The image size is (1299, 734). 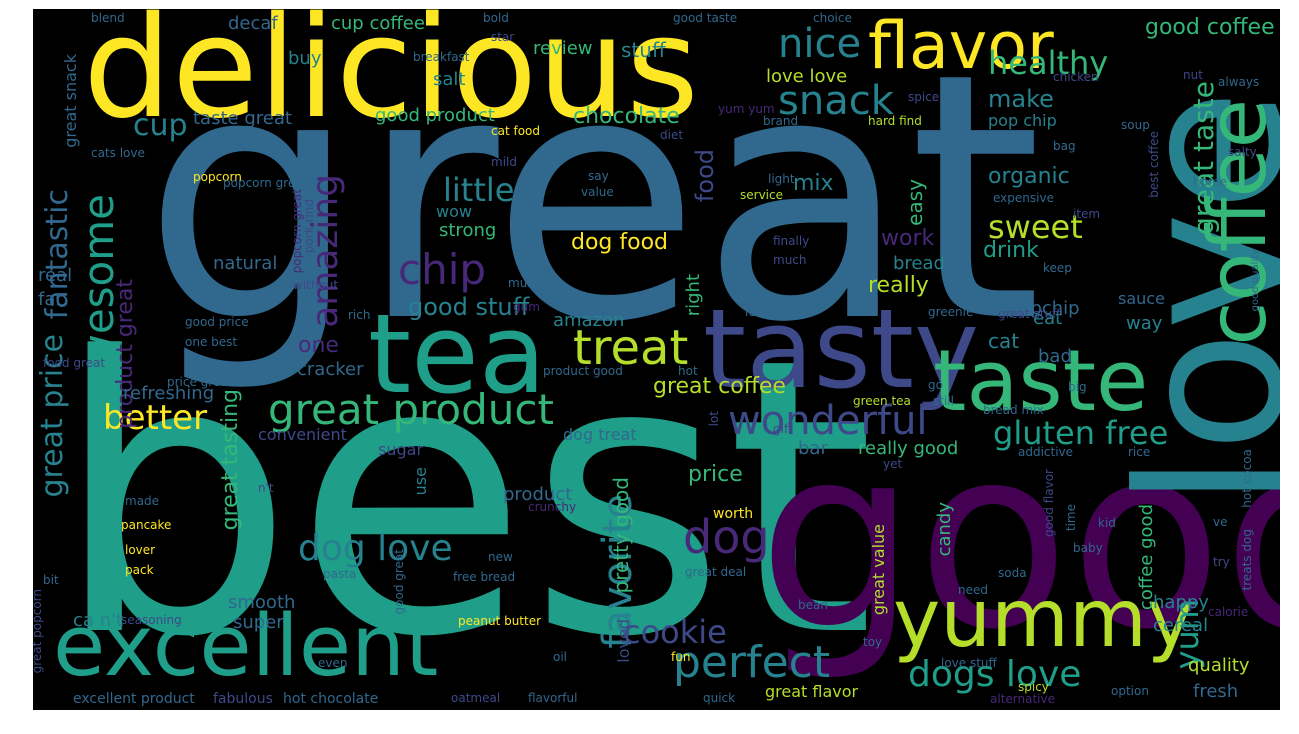 I want to click on word-cat: cat, so click(x=1004, y=341).